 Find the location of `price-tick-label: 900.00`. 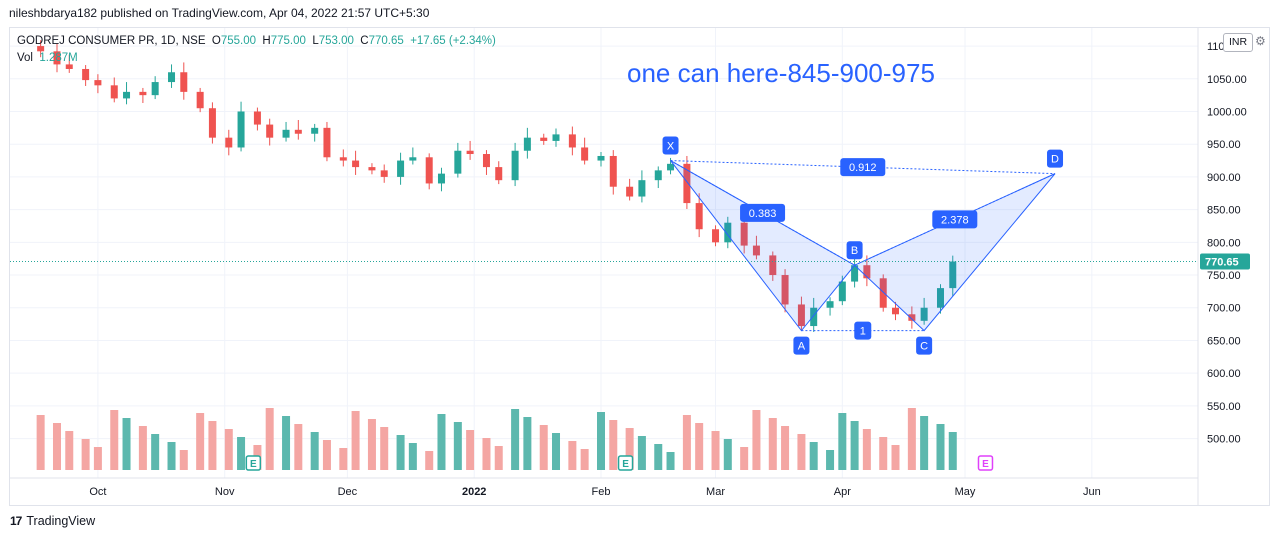

price-tick-label: 900.00 is located at coordinates (1224, 178).